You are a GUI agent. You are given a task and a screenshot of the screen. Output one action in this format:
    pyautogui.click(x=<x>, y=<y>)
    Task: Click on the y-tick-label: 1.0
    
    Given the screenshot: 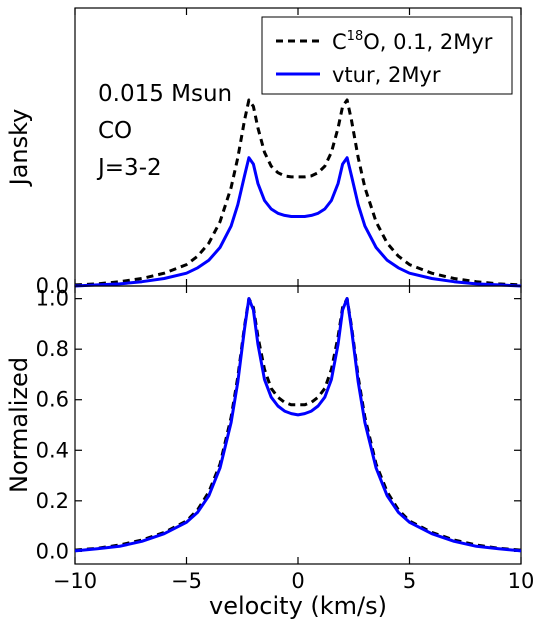 What is the action you would take?
    pyautogui.click(x=52, y=299)
    